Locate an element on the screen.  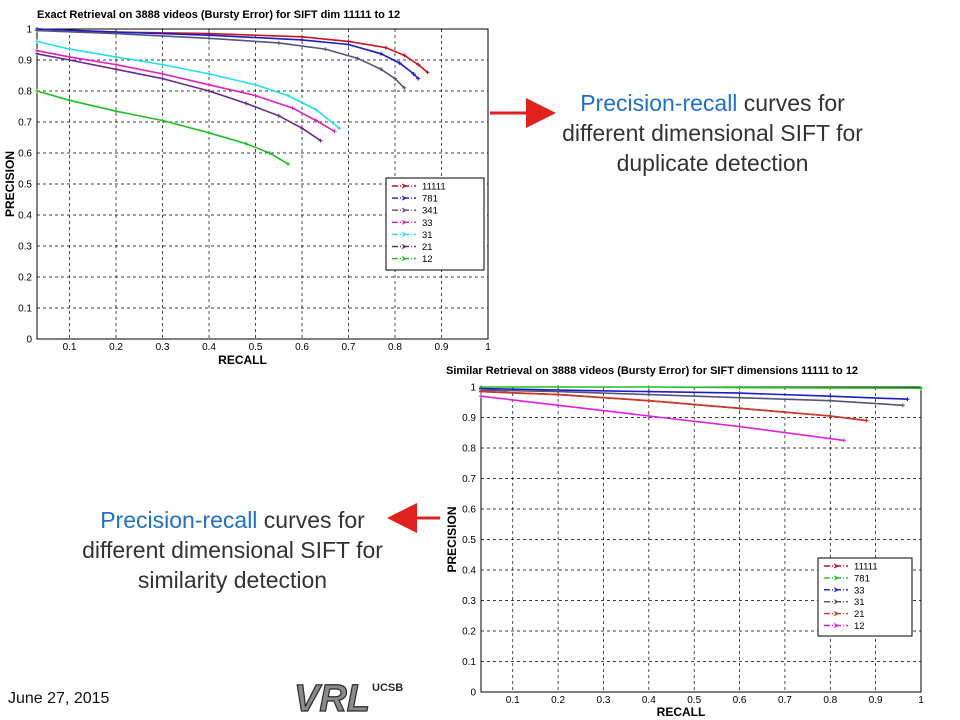
y-tick-label: 0.3 is located at coordinates (469, 601).